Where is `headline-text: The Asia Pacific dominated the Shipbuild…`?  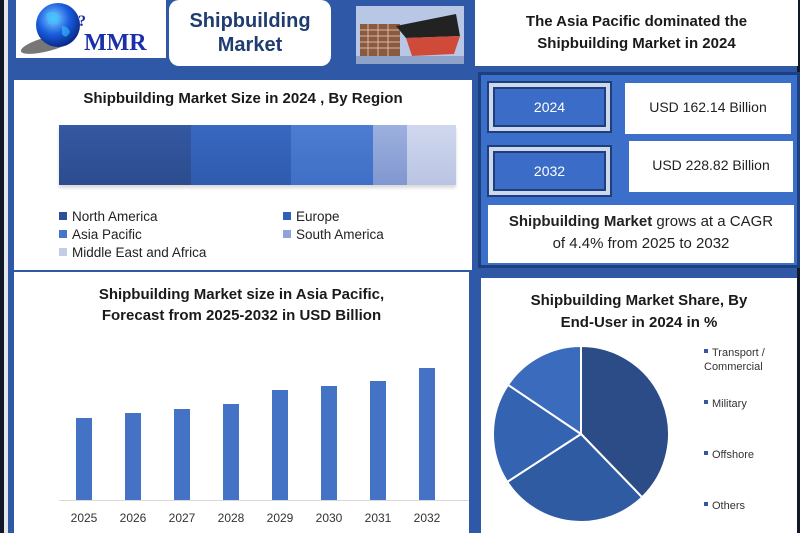 headline-text: The Asia Pacific dominated the Shipbuild… is located at coordinates (636, 32).